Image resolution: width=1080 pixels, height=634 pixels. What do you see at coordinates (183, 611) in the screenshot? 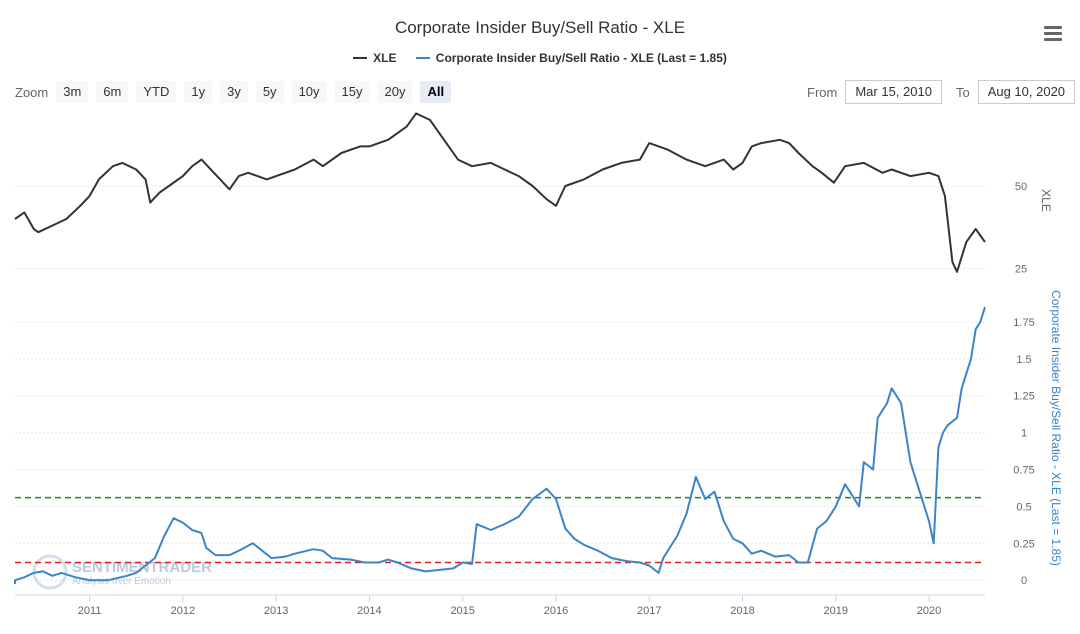
I see `x-tick-label-2012: 2012` at bounding box center [183, 611].